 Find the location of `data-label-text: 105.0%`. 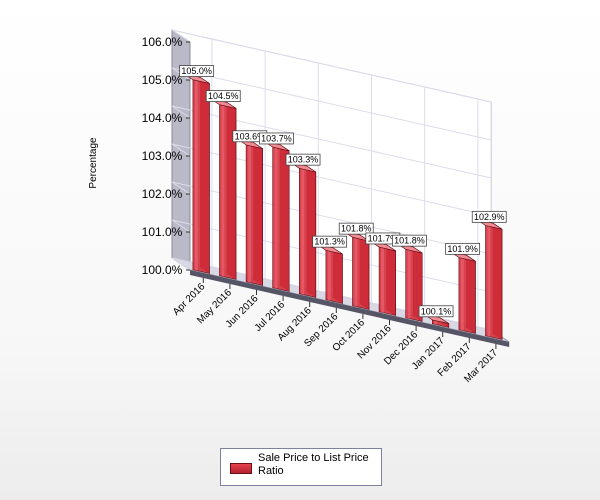

data-label-text: 105.0% is located at coordinates (196, 71).